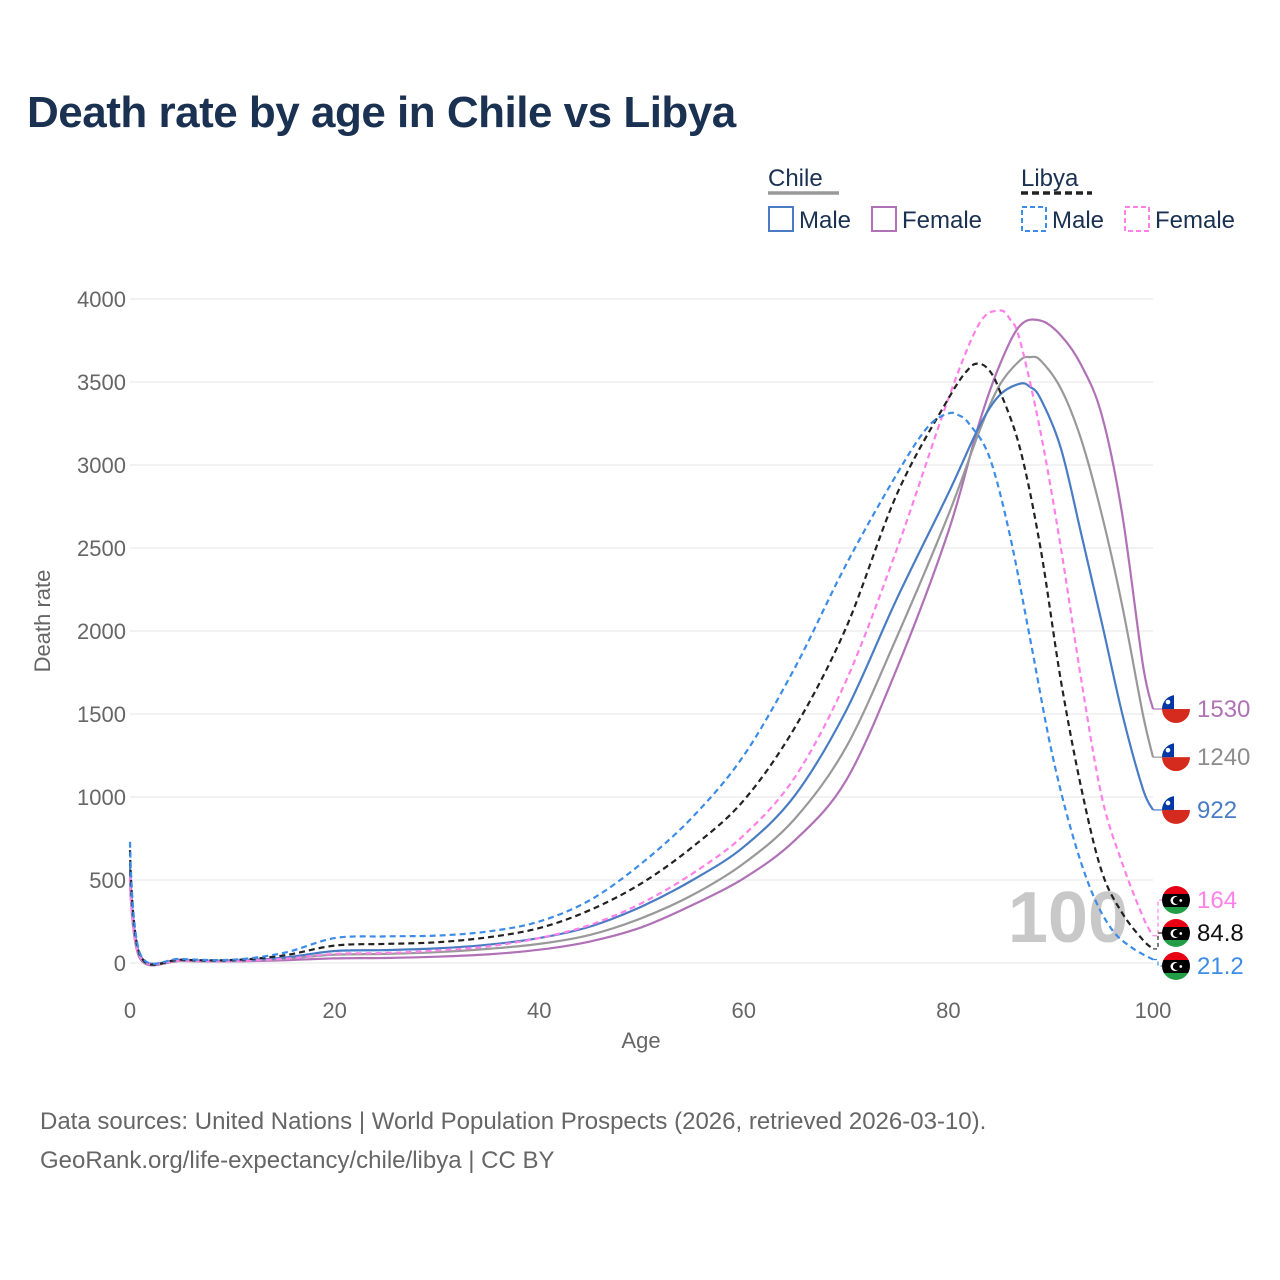 The width and height of the screenshot is (1280, 1280). I want to click on end-value-label: 922, so click(1217, 810).